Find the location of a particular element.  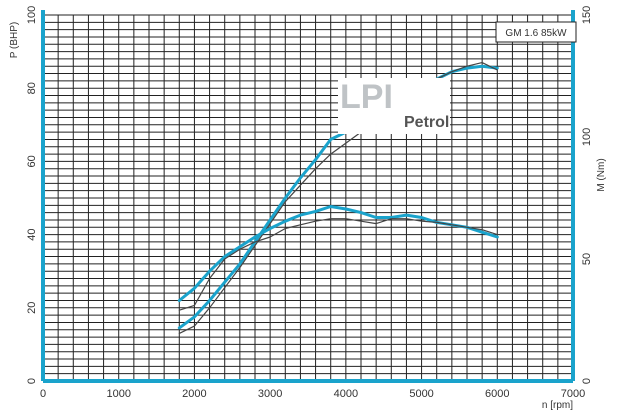

logo-subtitle: Petrol is located at coordinates (426, 122).